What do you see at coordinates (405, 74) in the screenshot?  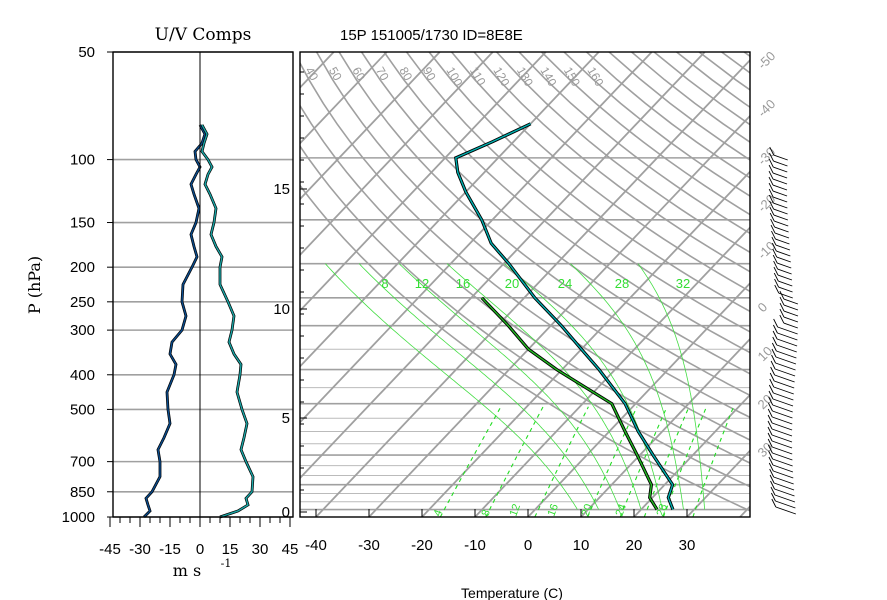 I see `dry-adiabat-label: 80` at bounding box center [405, 74].